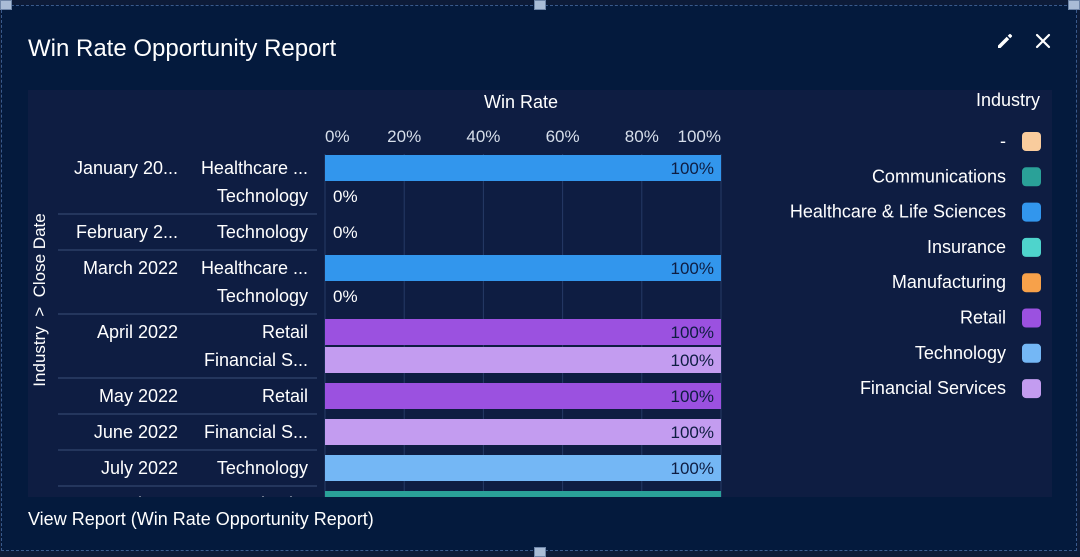  I want to click on resize-handle-top-left, so click(6, 5).